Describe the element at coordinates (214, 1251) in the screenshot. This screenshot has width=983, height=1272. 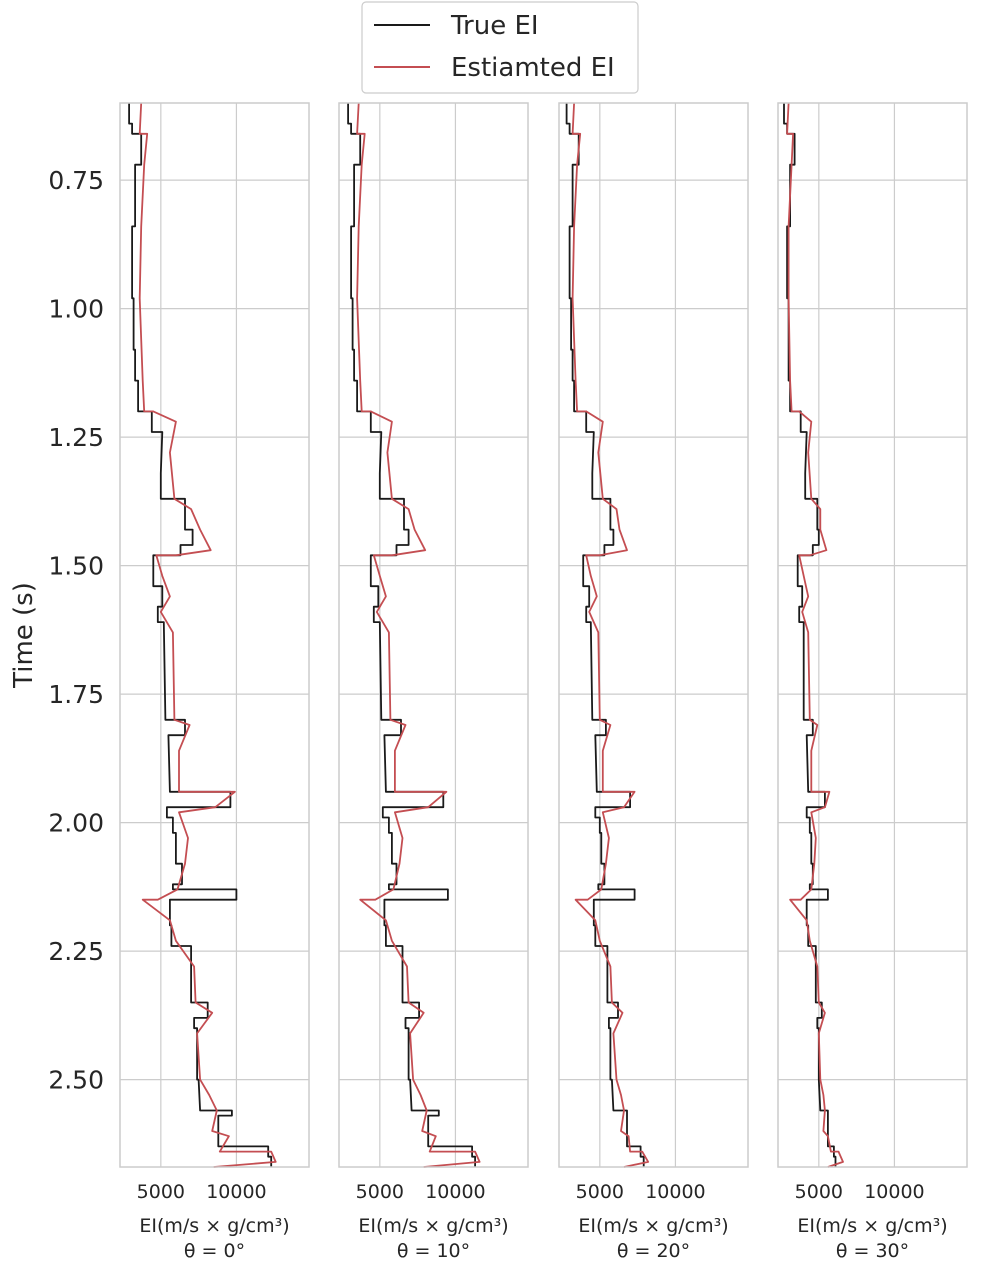
I see `x-axis-angle-label: θ = 0°` at that location.